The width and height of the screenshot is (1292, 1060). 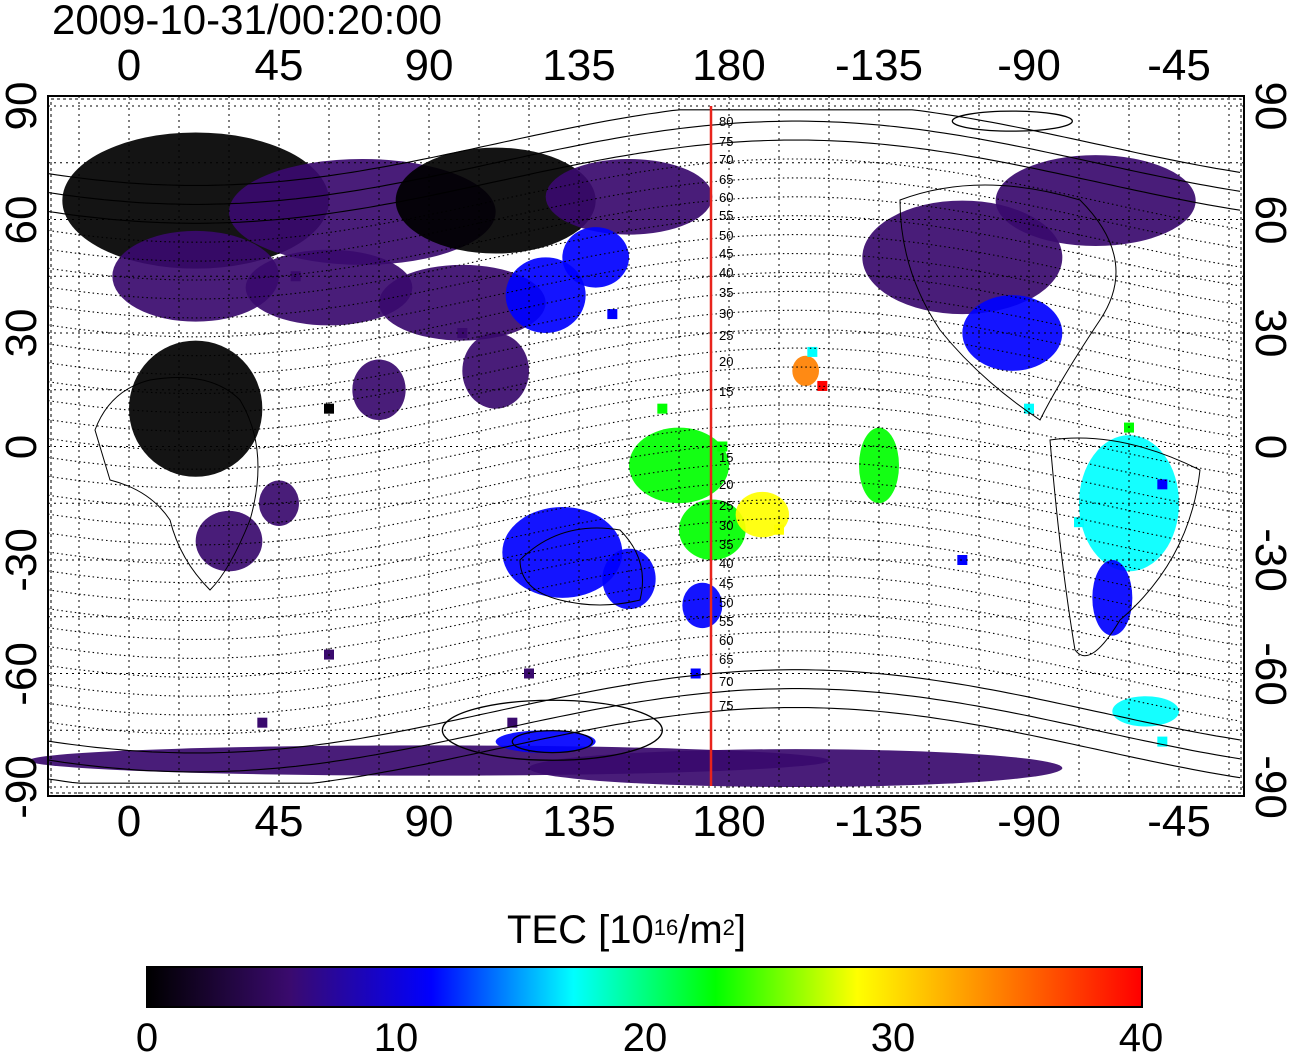 I want to click on lon-tick-top: -135, so click(x=879, y=65).